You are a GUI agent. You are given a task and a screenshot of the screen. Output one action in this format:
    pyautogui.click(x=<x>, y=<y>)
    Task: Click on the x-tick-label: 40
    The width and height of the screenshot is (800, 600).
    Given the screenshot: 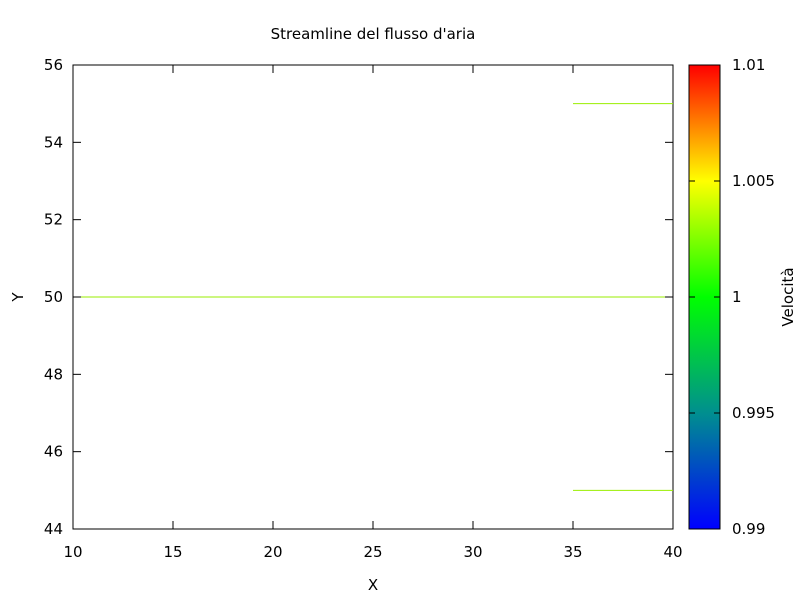 What is the action you would take?
    pyautogui.click(x=672, y=552)
    